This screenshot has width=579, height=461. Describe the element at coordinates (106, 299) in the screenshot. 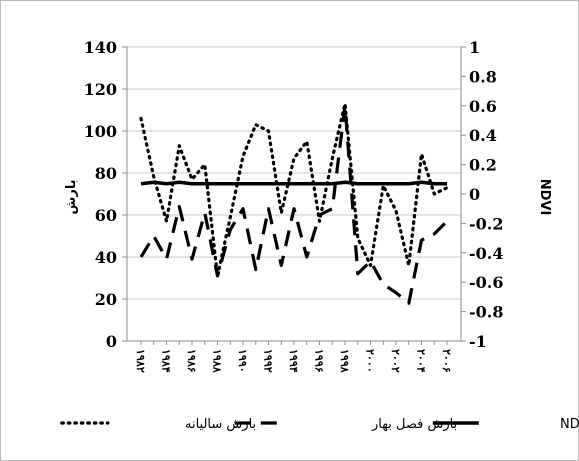

I see `left-tick-label: 20` at that location.